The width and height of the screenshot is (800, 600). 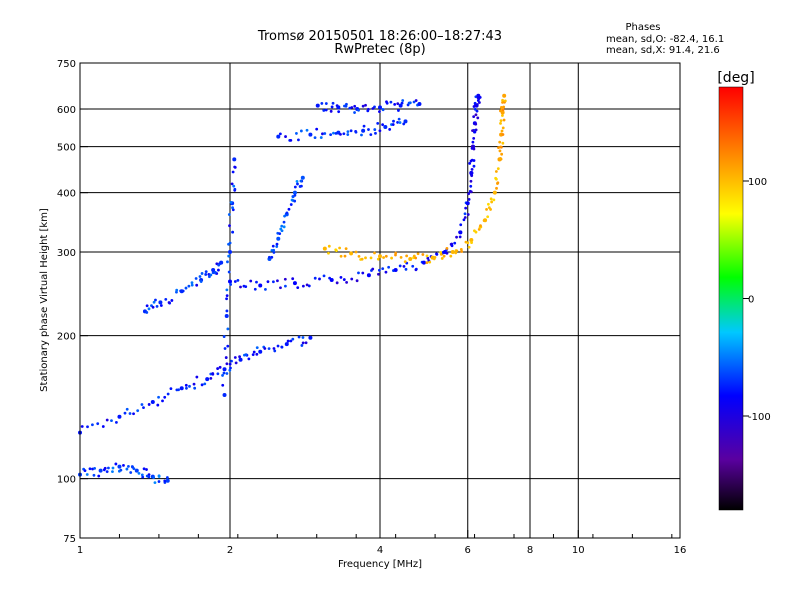 I want to click on y-tick-label: 100, so click(x=66, y=480).